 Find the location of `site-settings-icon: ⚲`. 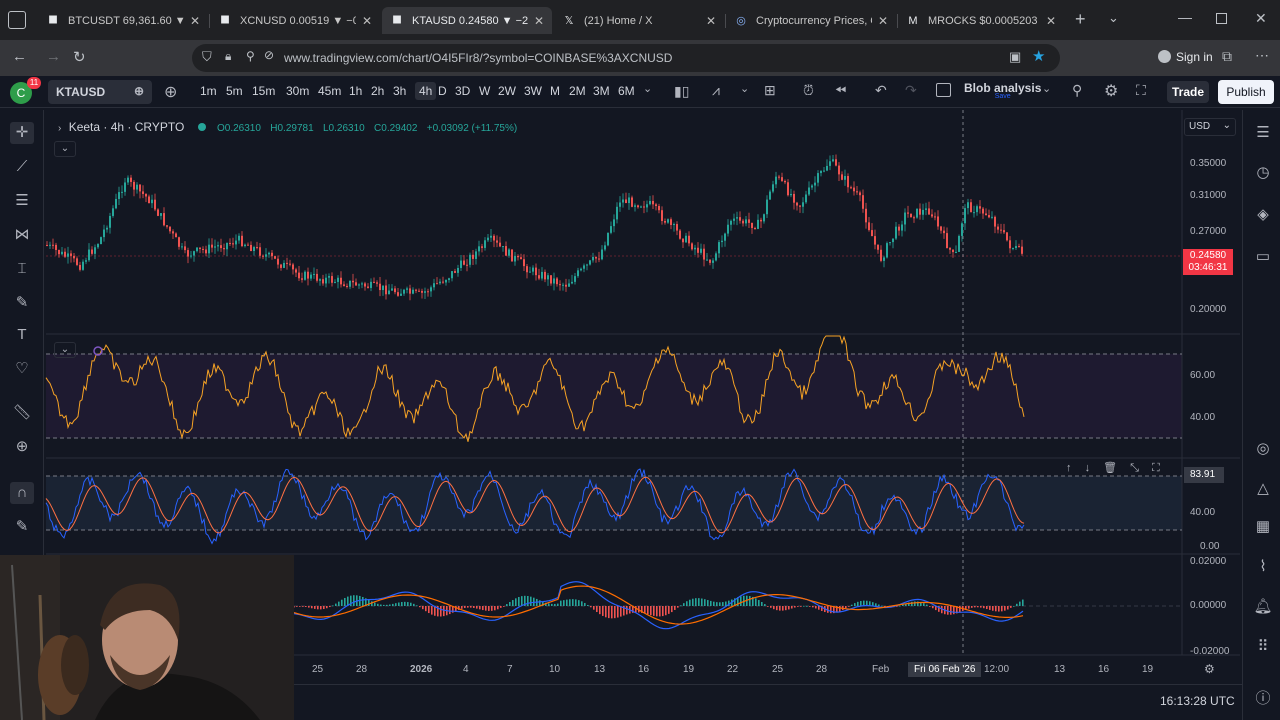

site-settings-icon: ⚲ is located at coordinates (250, 56).